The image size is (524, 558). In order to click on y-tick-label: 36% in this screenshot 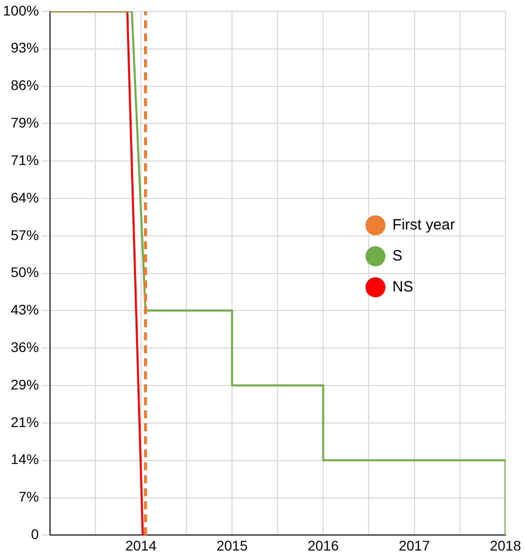, I will do `click(24, 347)`.